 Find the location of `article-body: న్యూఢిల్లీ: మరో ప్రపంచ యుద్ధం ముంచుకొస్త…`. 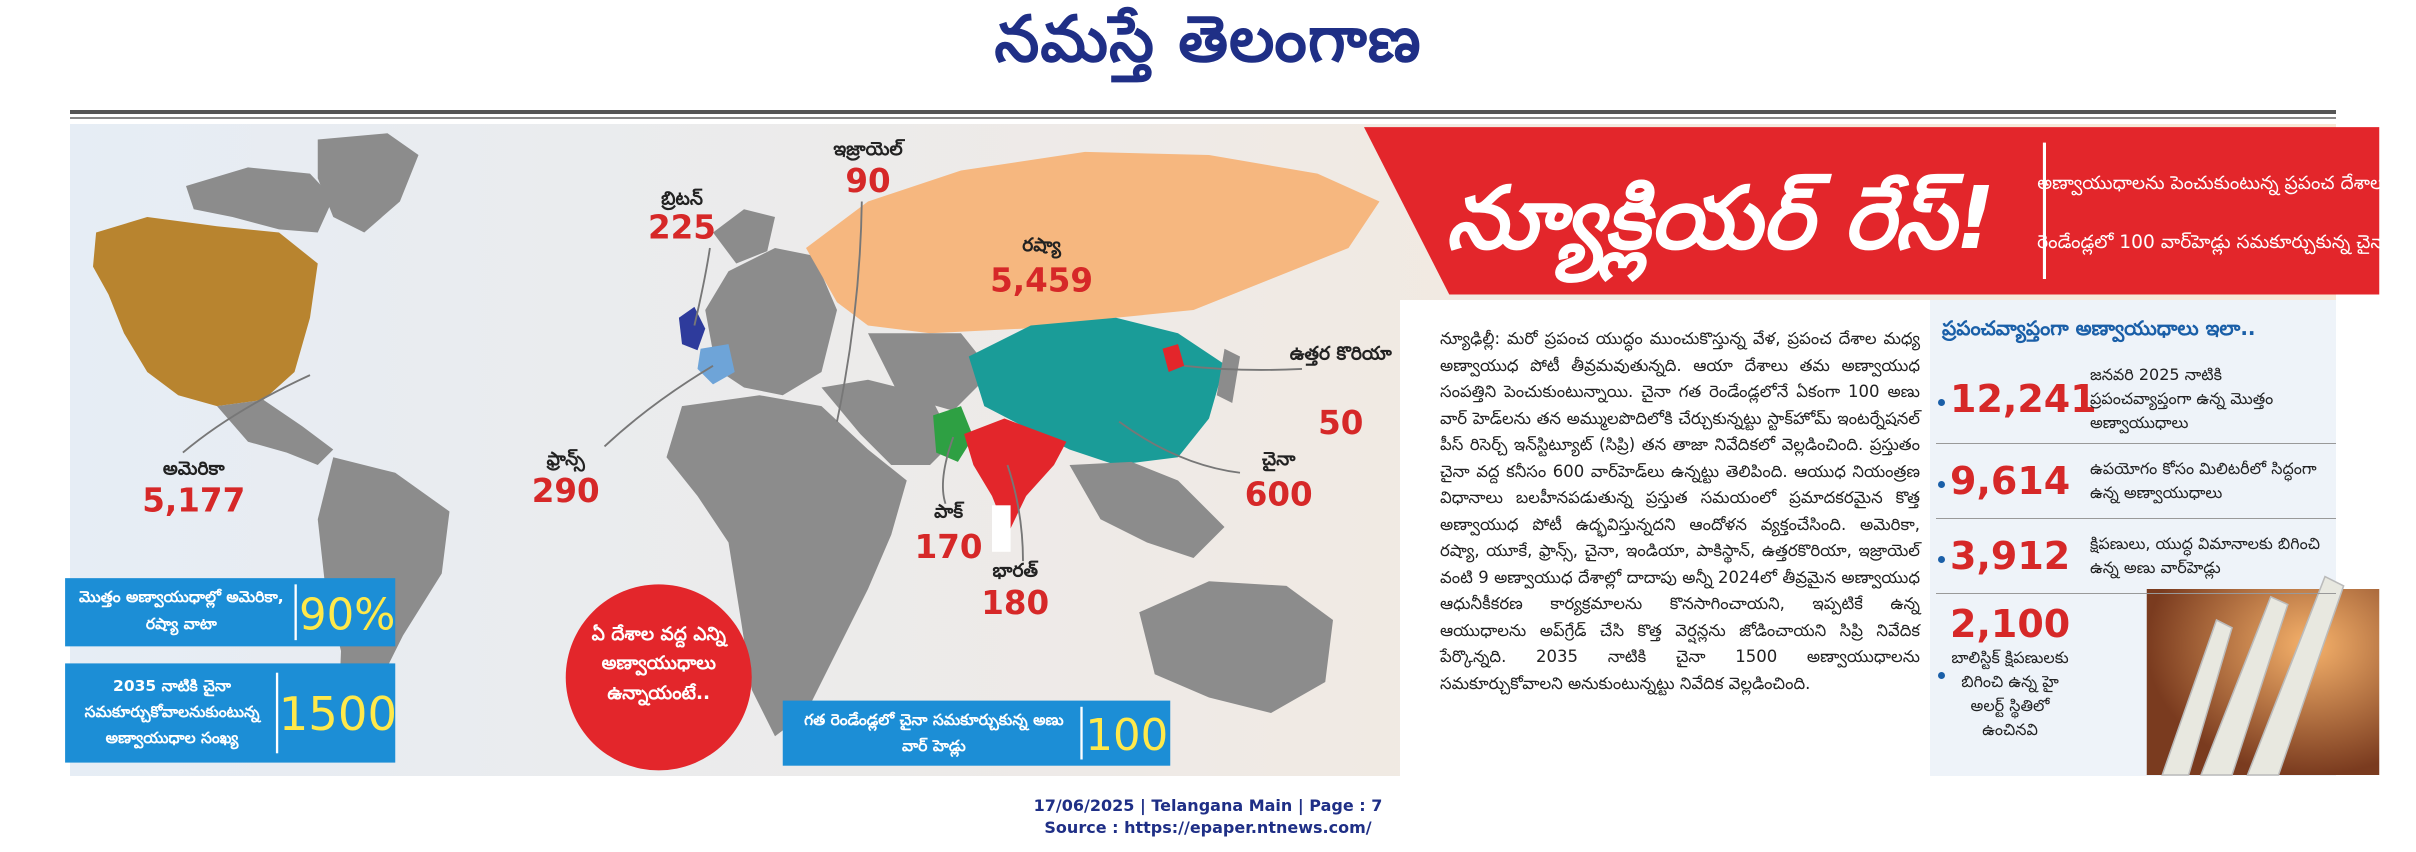

article-body: న్యూఢిల్లీ: మరో ప్రపంచ యుద్ధం ముంచుకొస్త… is located at coordinates (1680, 511).